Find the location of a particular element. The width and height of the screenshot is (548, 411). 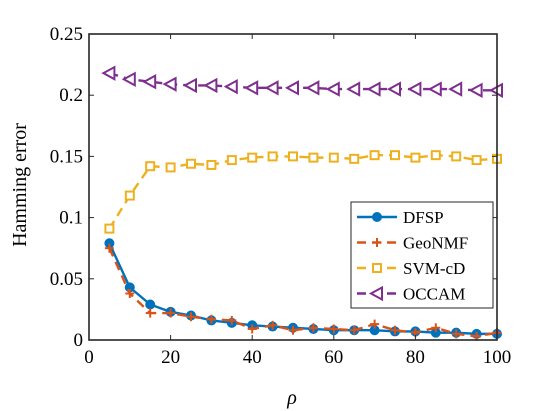

legend-label: OCCAM is located at coordinates (434, 294).